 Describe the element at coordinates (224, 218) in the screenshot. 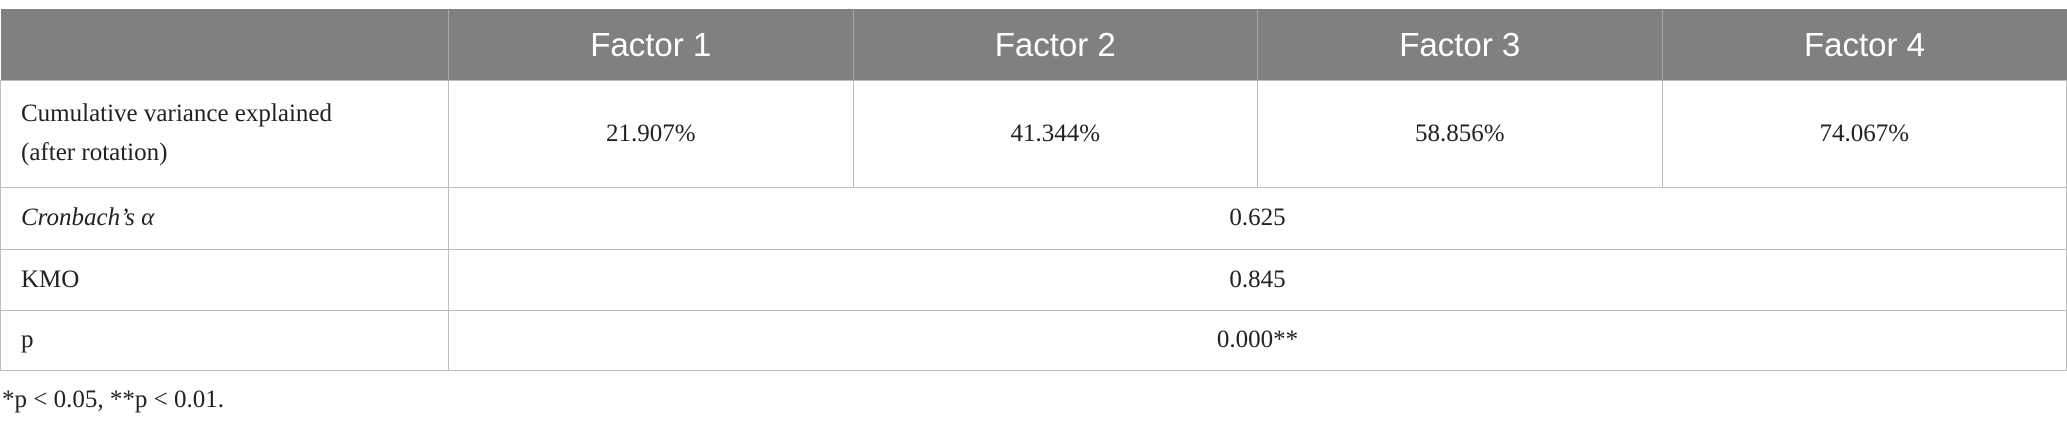

I see `row-label: Cronbach’s α` at that location.